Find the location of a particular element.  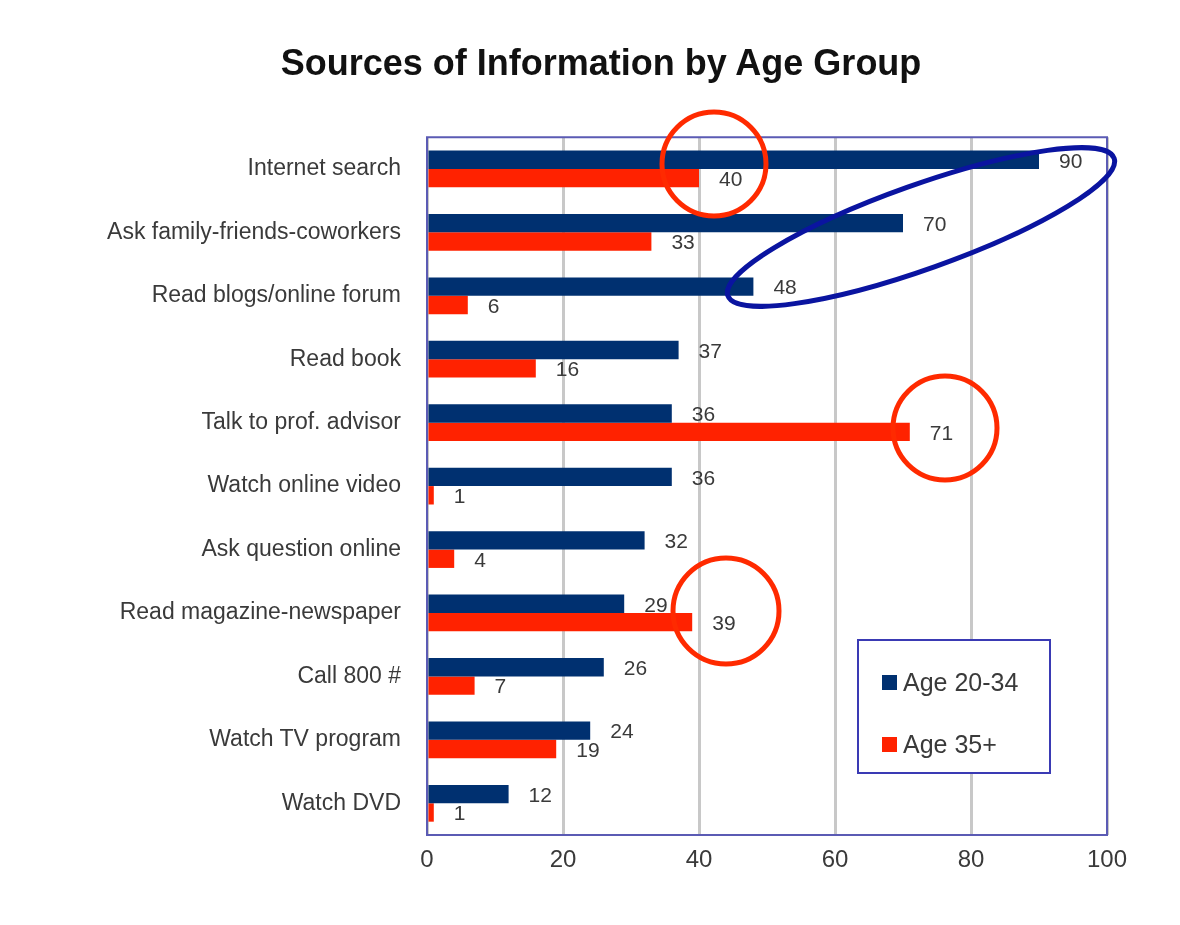

x-tick-label: 20 is located at coordinates (563, 859).